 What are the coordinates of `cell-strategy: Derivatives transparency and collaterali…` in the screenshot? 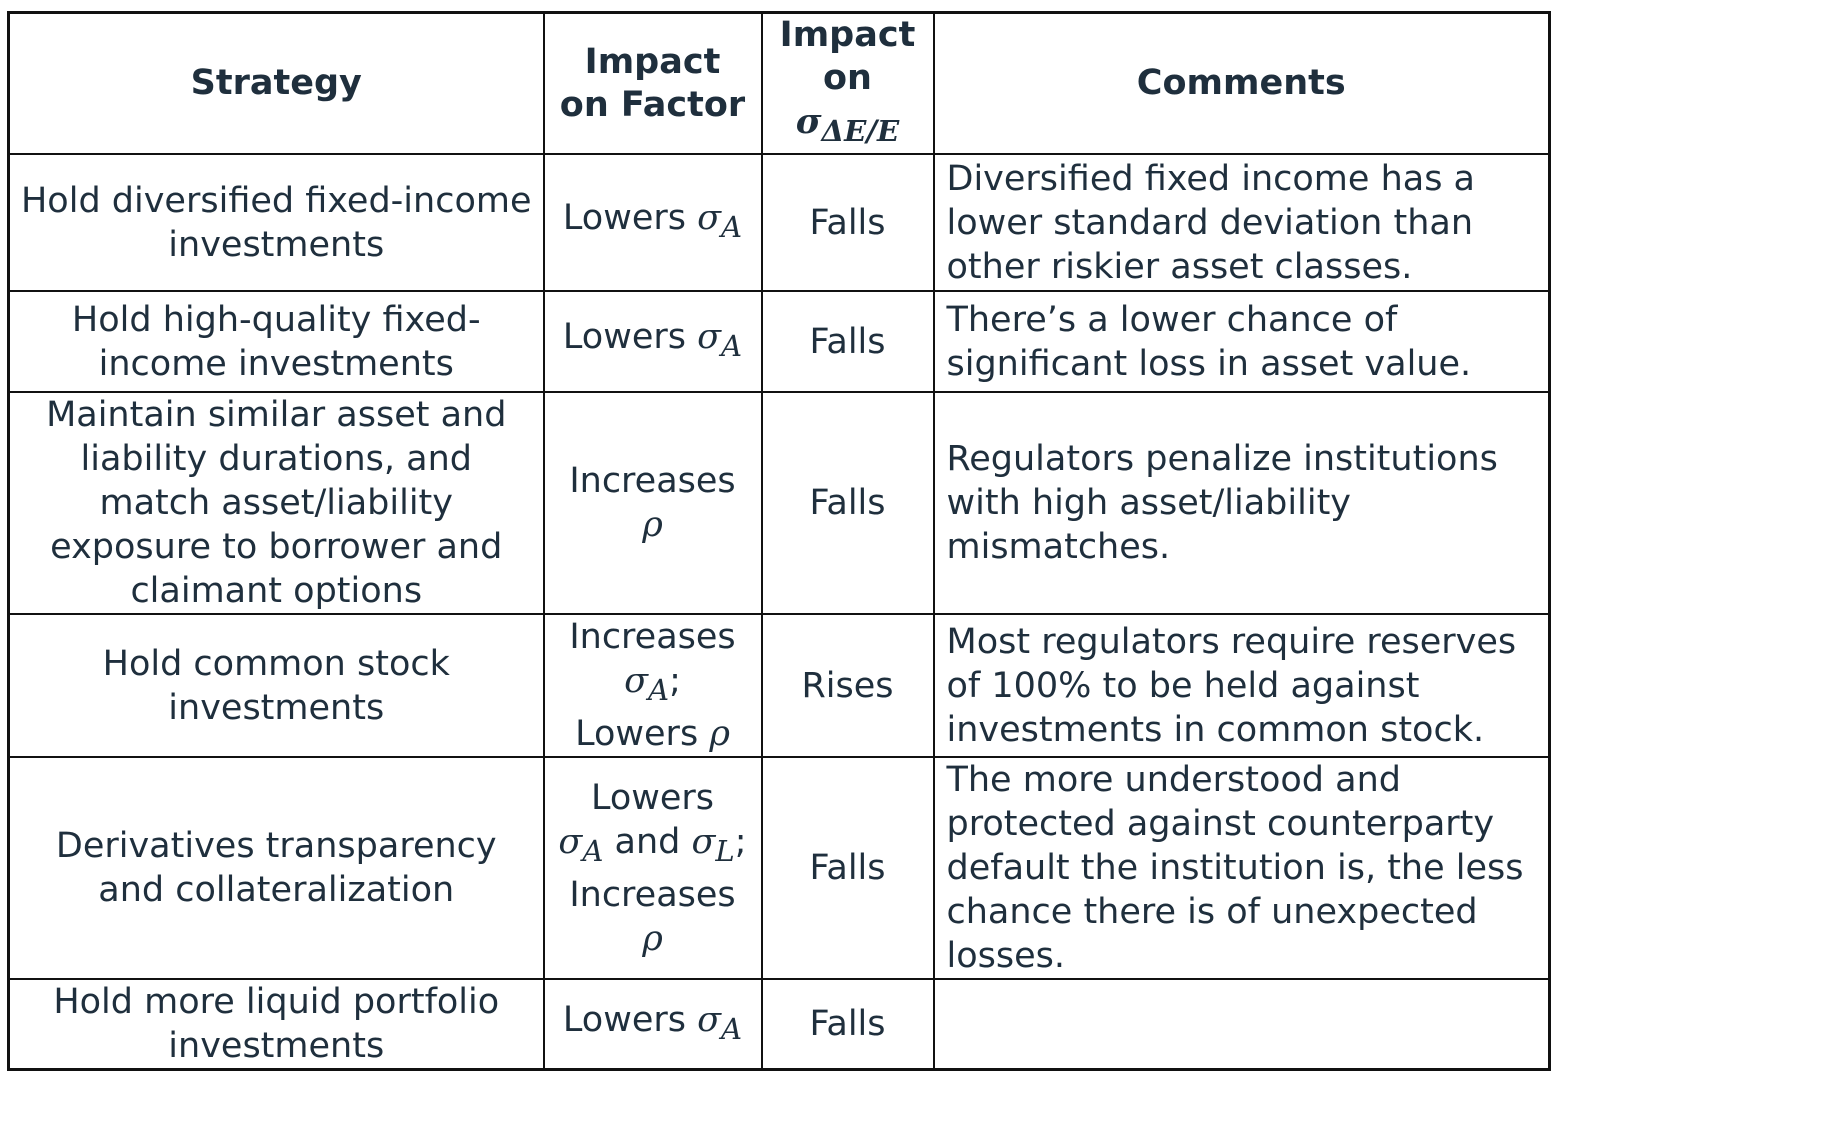 It's located at (276, 868).